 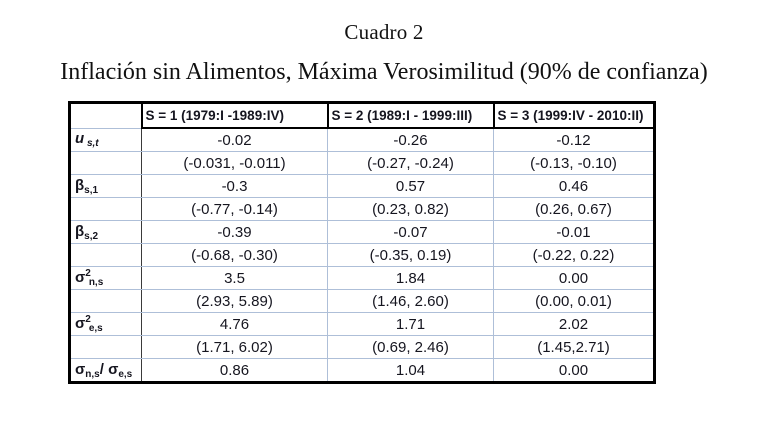 I want to click on value-cell: -0.01, so click(x=574, y=232).